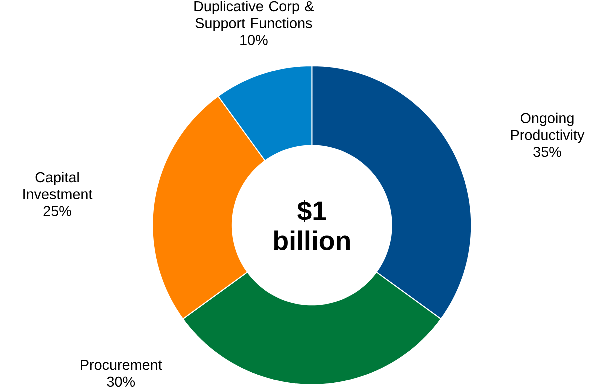  What do you see at coordinates (58, 211) in the screenshot?
I see `data-label: 25%` at bounding box center [58, 211].